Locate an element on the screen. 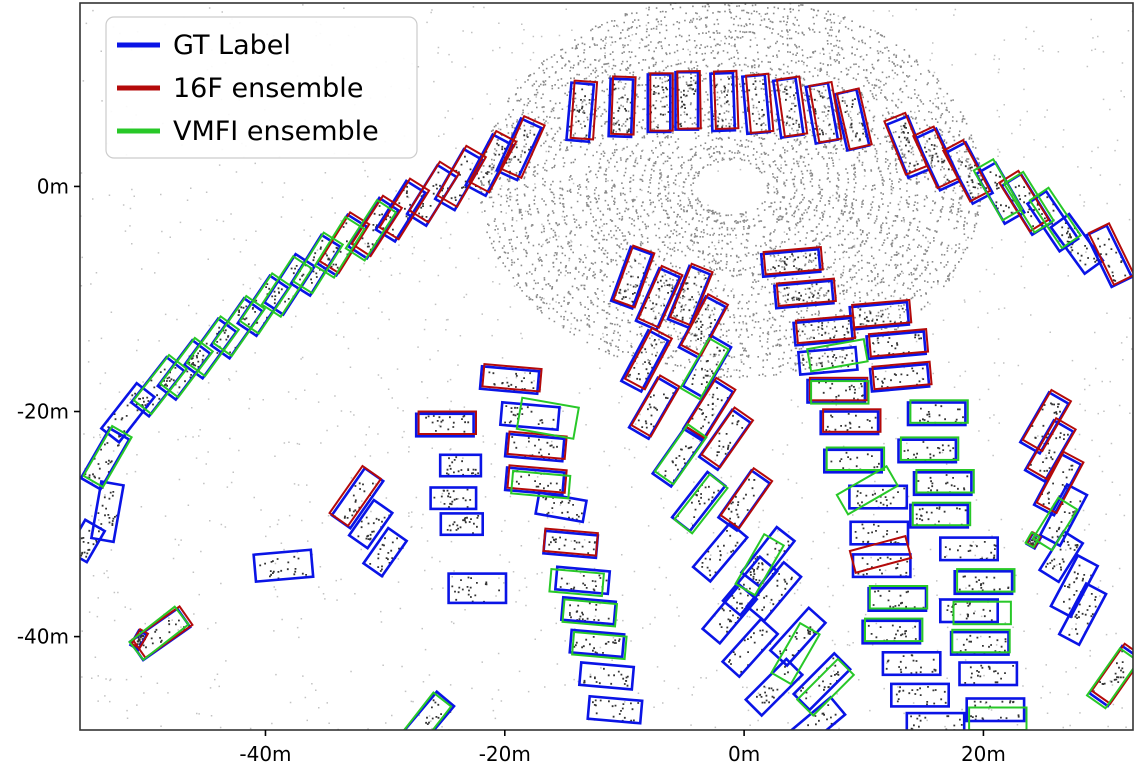  legend-box is located at coordinates (261, 87).